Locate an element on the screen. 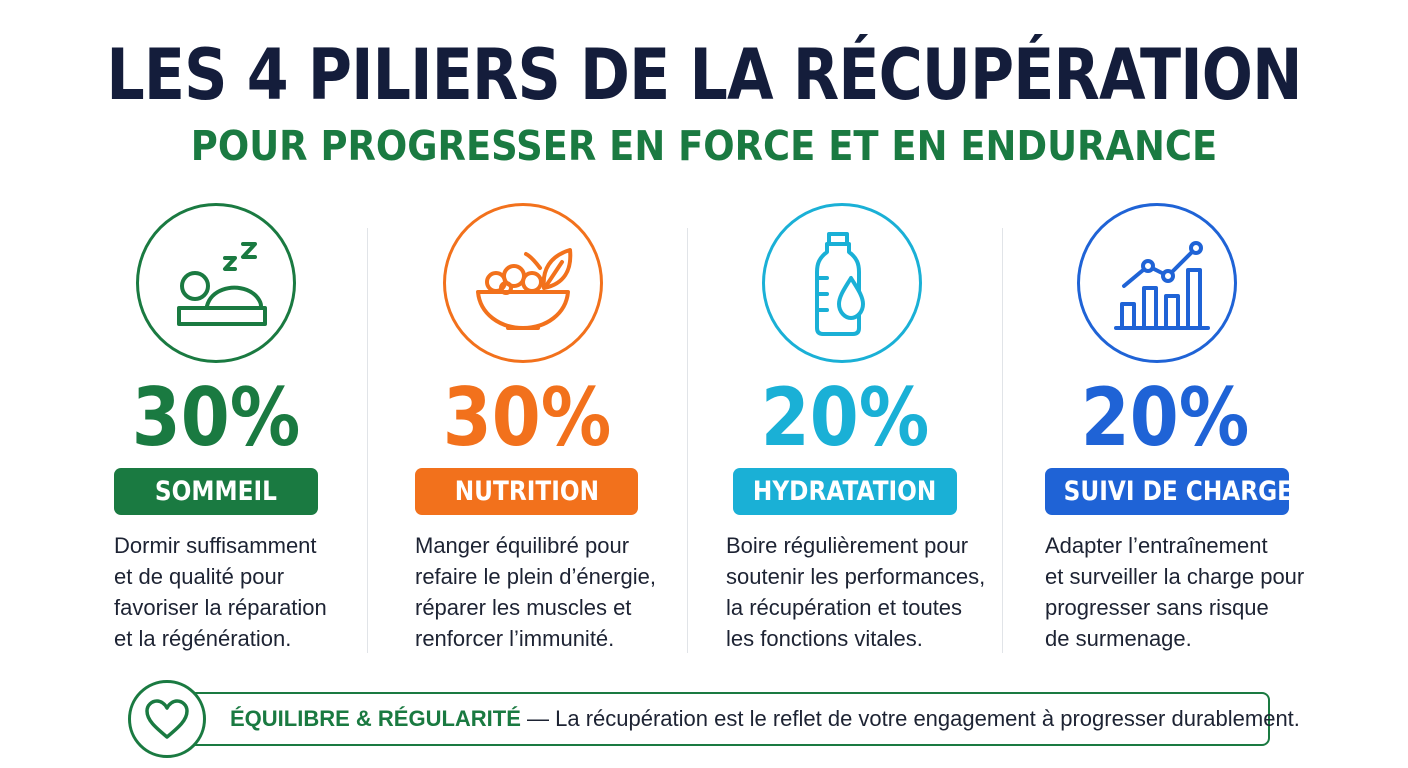 This screenshot has width=1408, height=768. food-bowl-icon is located at coordinates (523, 283).